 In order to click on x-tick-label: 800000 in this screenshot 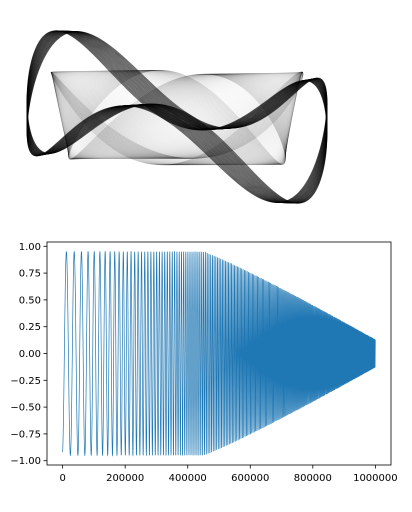, I will do `click(313, 478)`.